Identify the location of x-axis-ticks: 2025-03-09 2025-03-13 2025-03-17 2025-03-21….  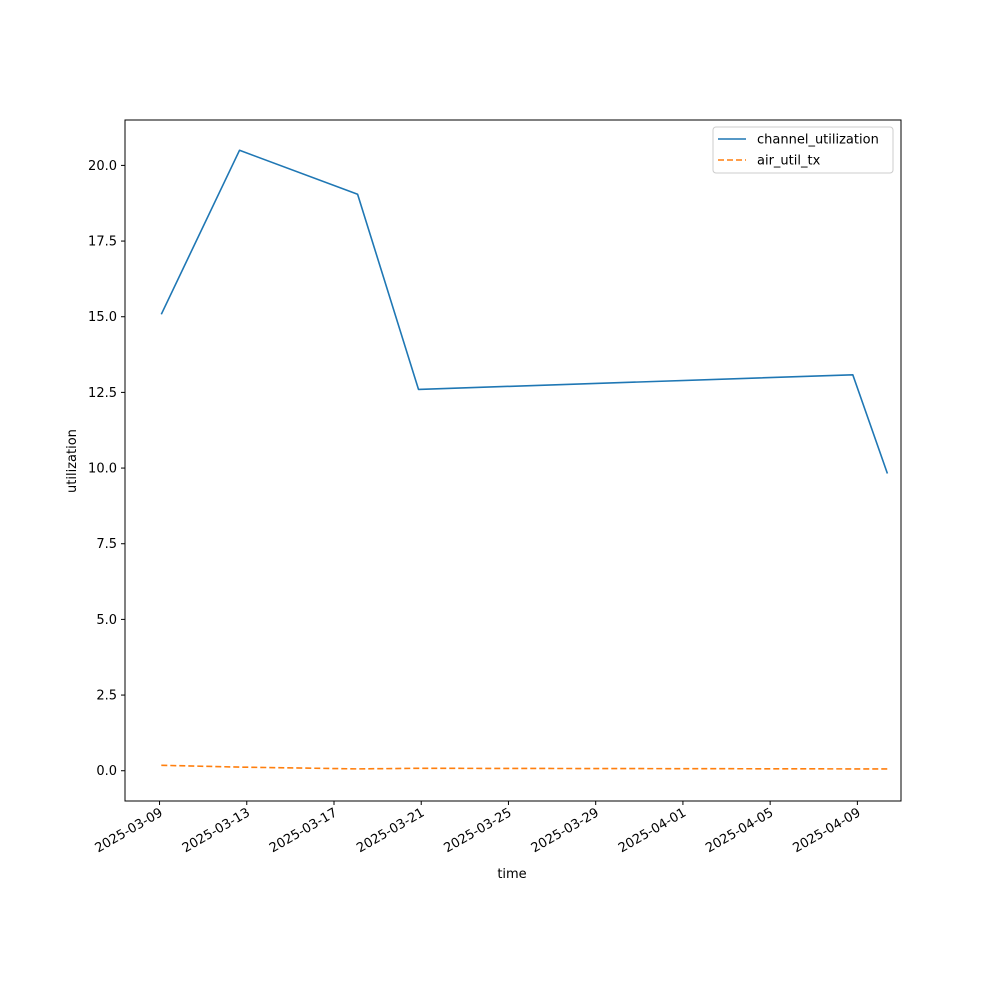
(478, 828).